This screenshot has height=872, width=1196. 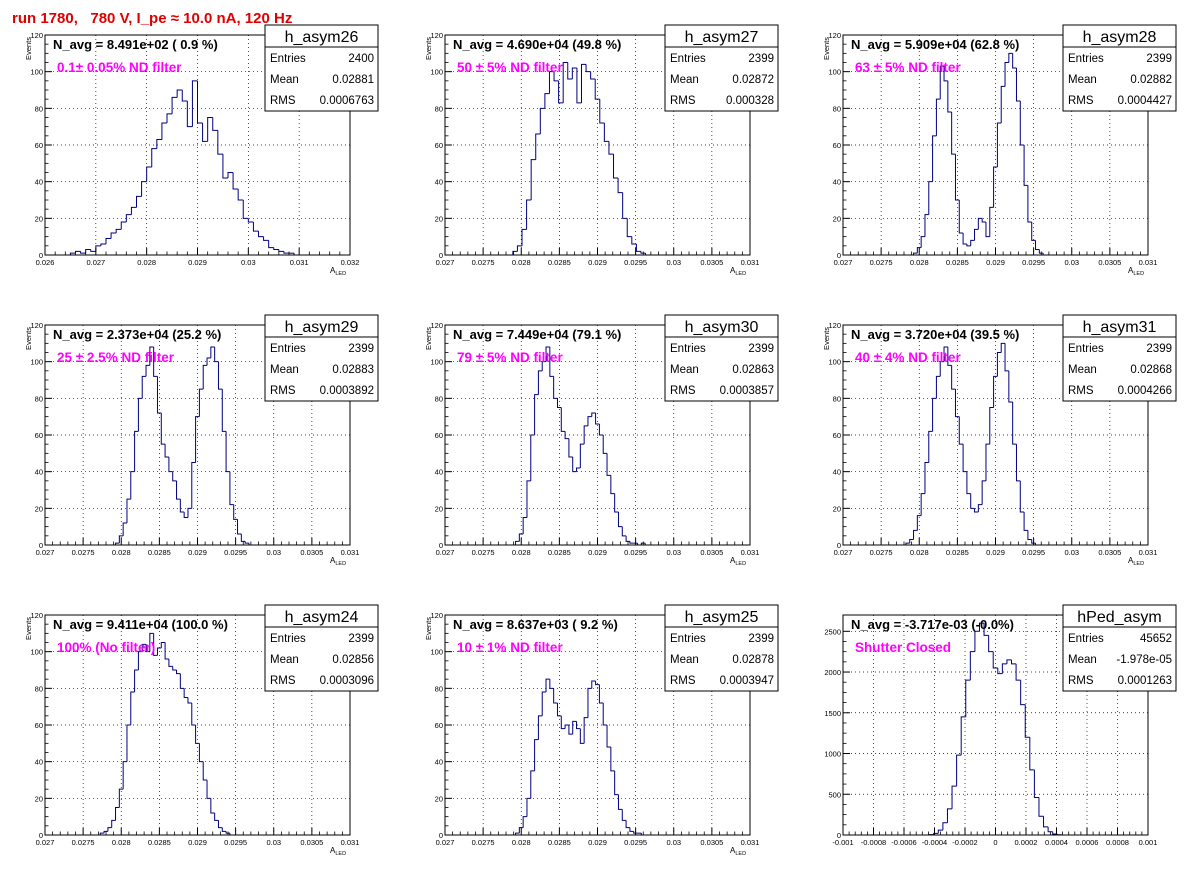 What do you see at coordinates (347, 681) in the screenshot?
I see `stats-value: 0.0003096` at bounding box center [347, 681].